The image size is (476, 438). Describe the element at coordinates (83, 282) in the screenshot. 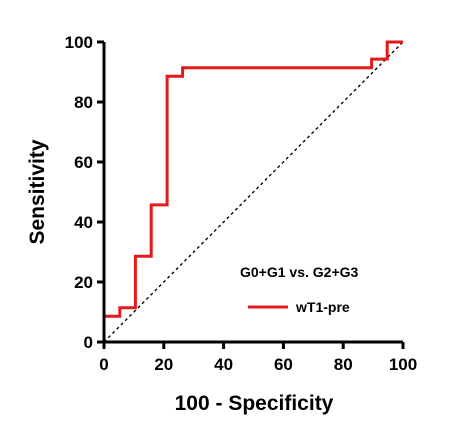

I see `y-tick-label: 20` at that location.